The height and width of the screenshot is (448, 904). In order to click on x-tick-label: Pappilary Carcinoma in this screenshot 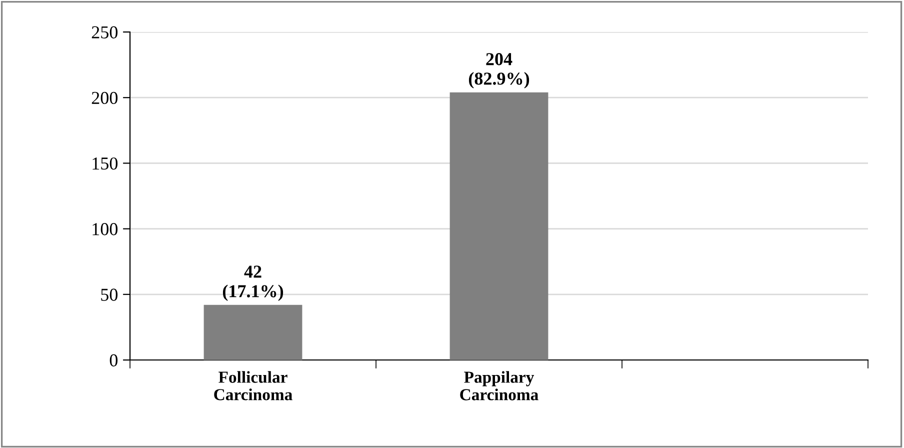, I will do `click(499, 385)`.